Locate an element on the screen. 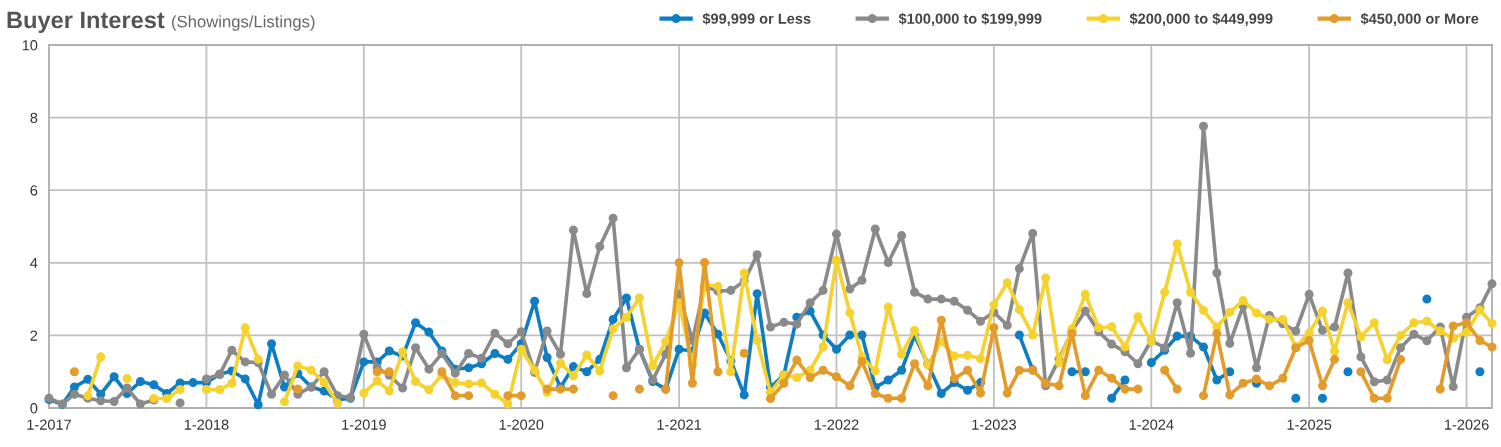  x-tick-label: 1-2019 is located at coordinates (364, 424).